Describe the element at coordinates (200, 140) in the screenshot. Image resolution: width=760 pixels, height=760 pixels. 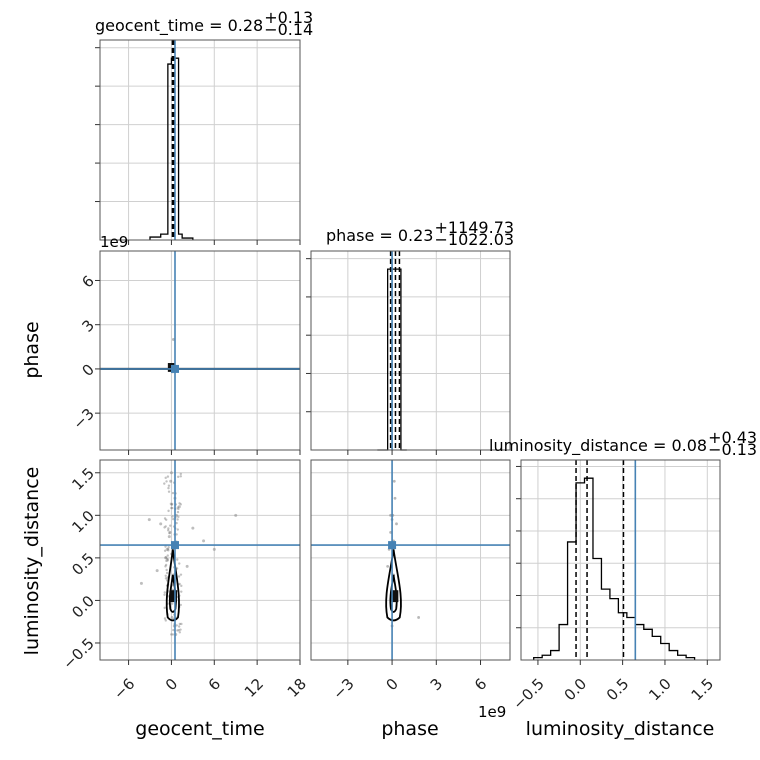
I see `geocent-time-hist-frame` at that location.